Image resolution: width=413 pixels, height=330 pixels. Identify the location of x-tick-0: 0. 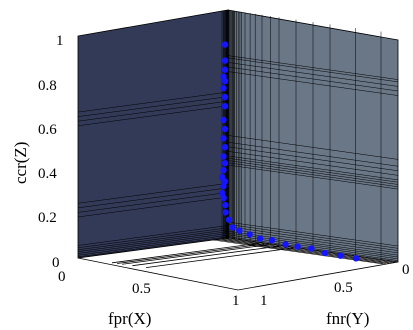
(62, 277).